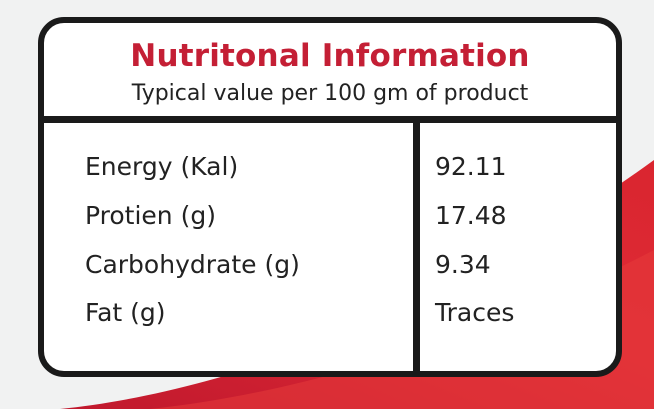 The width and height of the screenshot is (654, 409). Describe the element at coordinates (330, 56) in the screenshot. I see `label-title: Nutritonal Information` at that location.